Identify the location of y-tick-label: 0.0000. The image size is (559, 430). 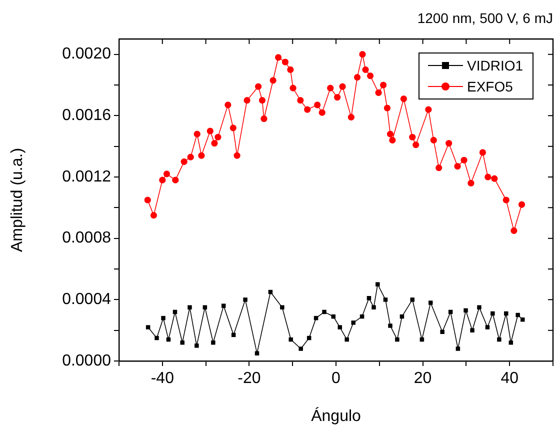
(87, 361).